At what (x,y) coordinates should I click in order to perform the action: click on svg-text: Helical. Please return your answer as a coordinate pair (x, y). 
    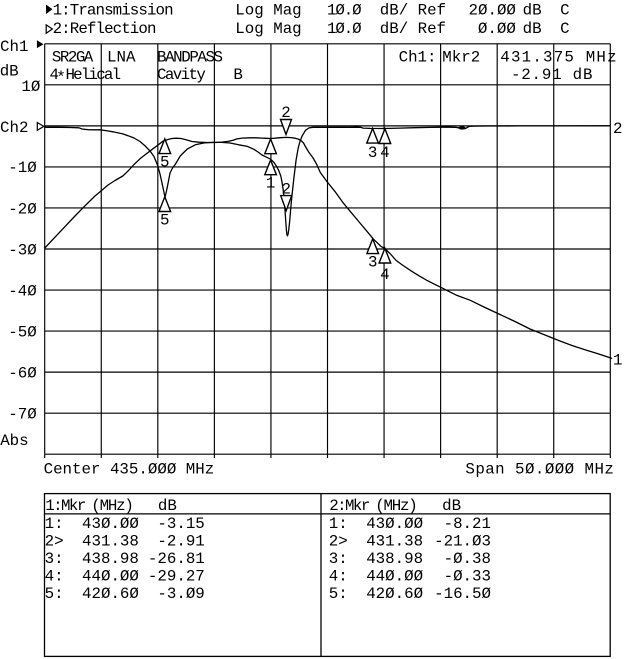
    Looking at the image, I should click on (93, 75).